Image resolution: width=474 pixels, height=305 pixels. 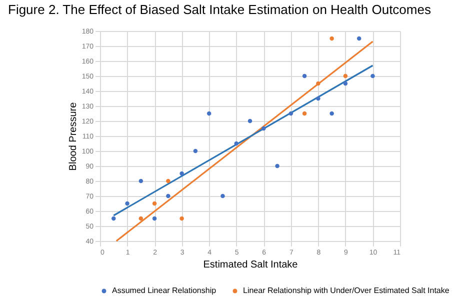 I want to click on y-axis-title: Blood Pressure, so click(x=73, y=136).